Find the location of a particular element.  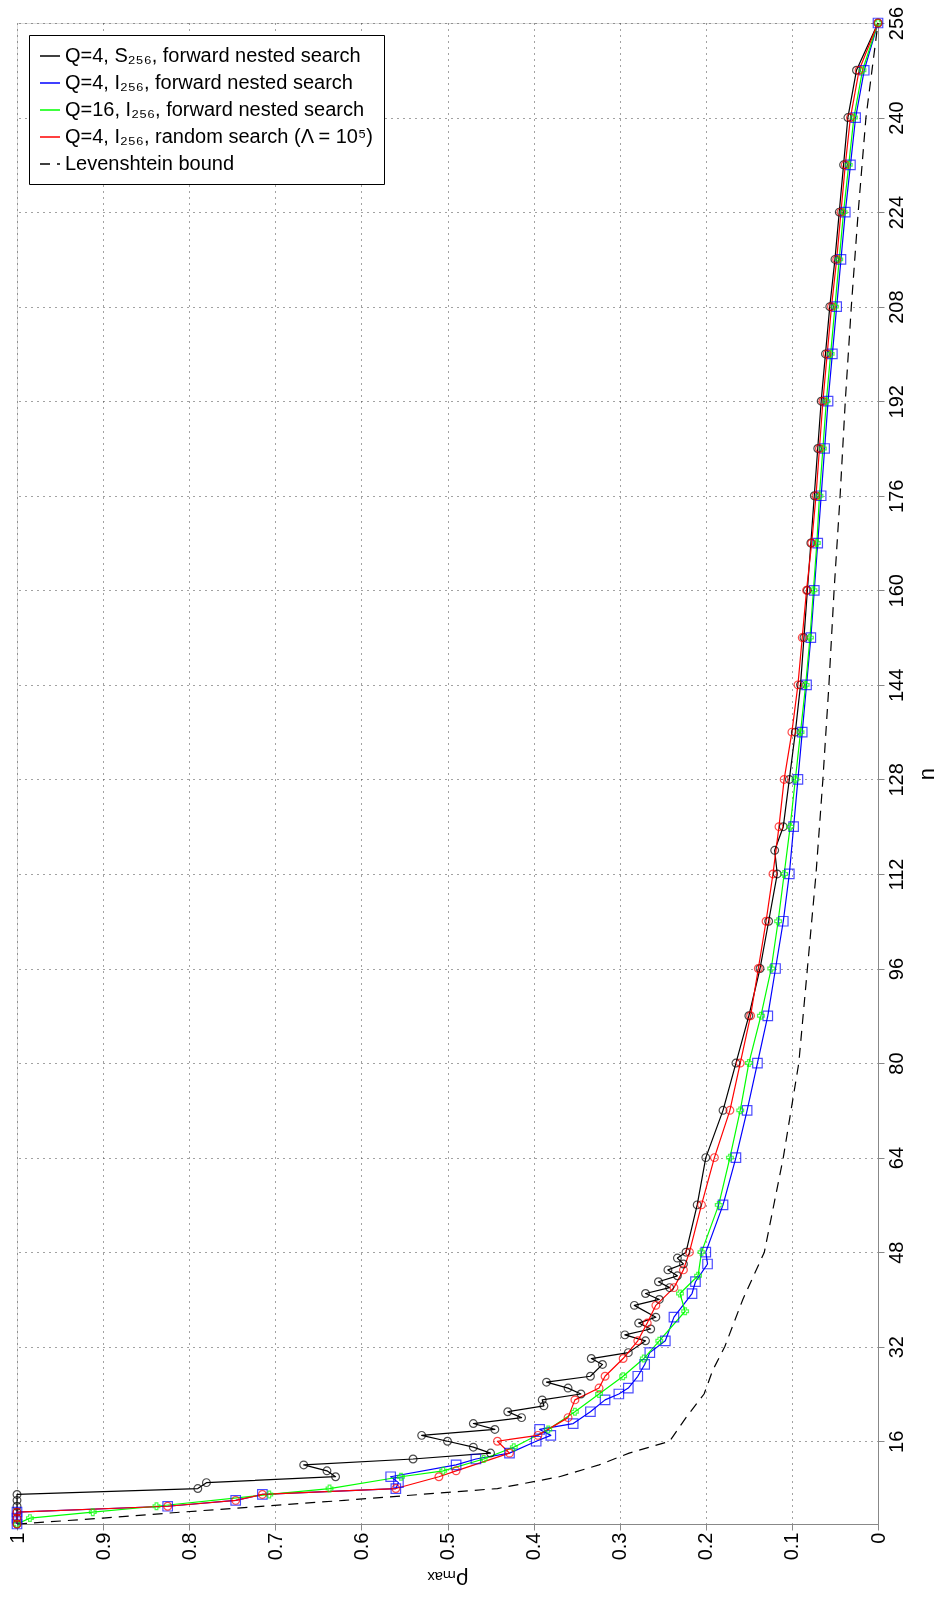

x-tick-label: 0.5 is located at coordinates (447, 1546).